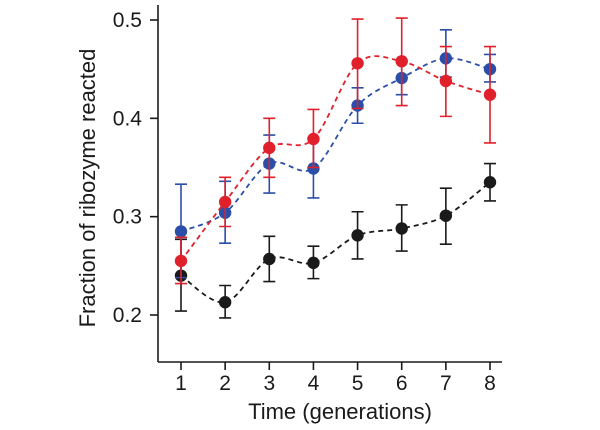 This screenshot has width=600, height=430. I want to click on y-tick-label: 0.3, so click(127, 217).